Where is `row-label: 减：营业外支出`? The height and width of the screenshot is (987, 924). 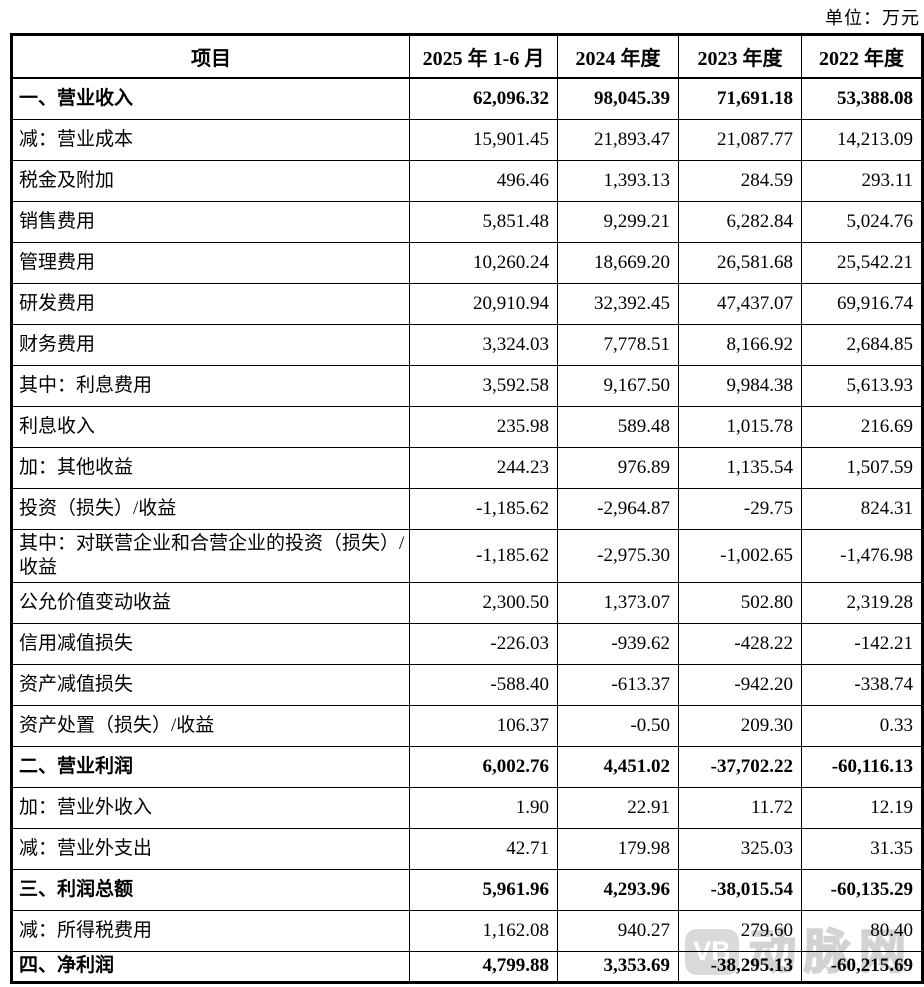
row-label: 减：营业外支出 is located at coordinates (210, 848).